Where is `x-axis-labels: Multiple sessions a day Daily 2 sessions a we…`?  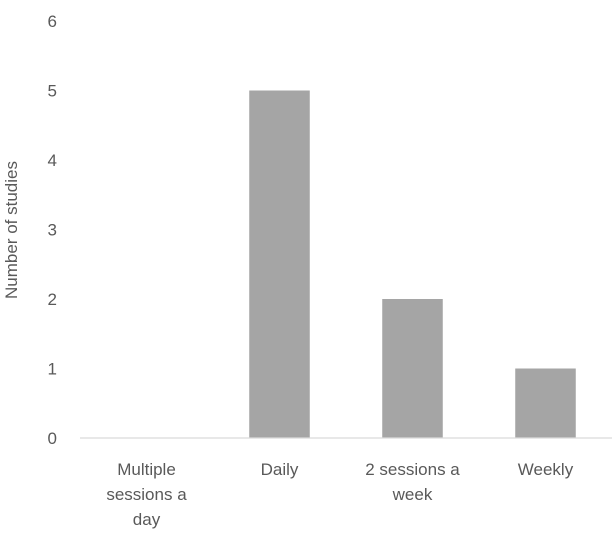
x-axis-labels: Multiple sessions a day Daily 2 sessions a we… is located at coordinates (339, 494).